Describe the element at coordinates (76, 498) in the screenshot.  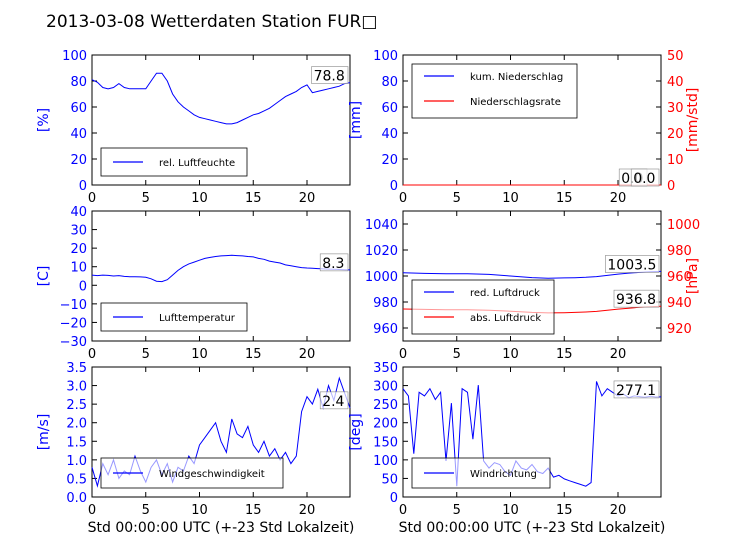
I see `y-tick-label: 0.0` at that location.